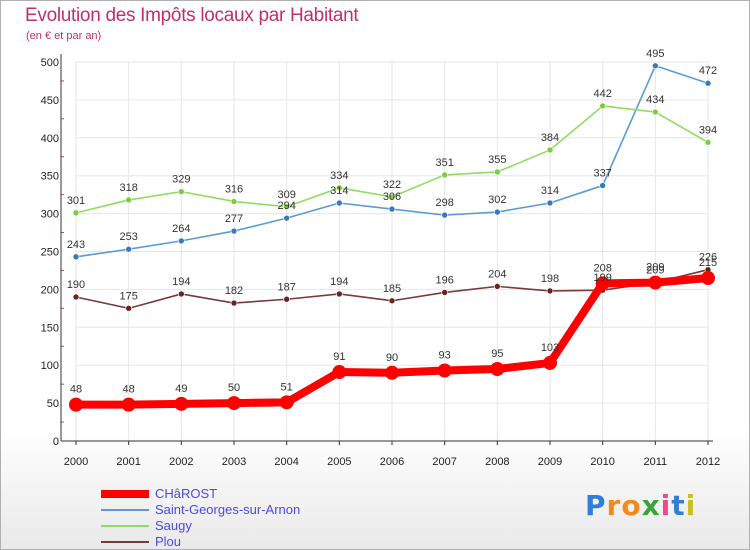 The image size is (750, 550). Describe the element at coordinates (286, 462) in the screenshot. I see `x-tick-label: 2004` at that location.